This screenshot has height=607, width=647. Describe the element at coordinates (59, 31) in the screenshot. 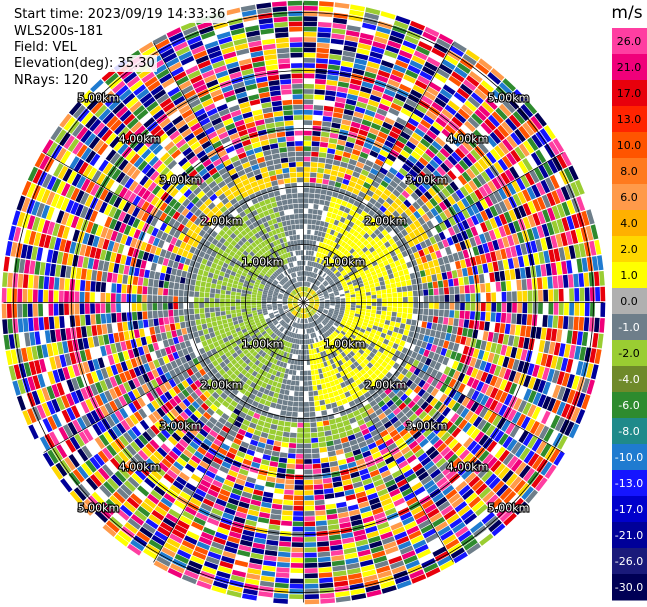

I see `instrument-text: WLS200s-181` at that location.